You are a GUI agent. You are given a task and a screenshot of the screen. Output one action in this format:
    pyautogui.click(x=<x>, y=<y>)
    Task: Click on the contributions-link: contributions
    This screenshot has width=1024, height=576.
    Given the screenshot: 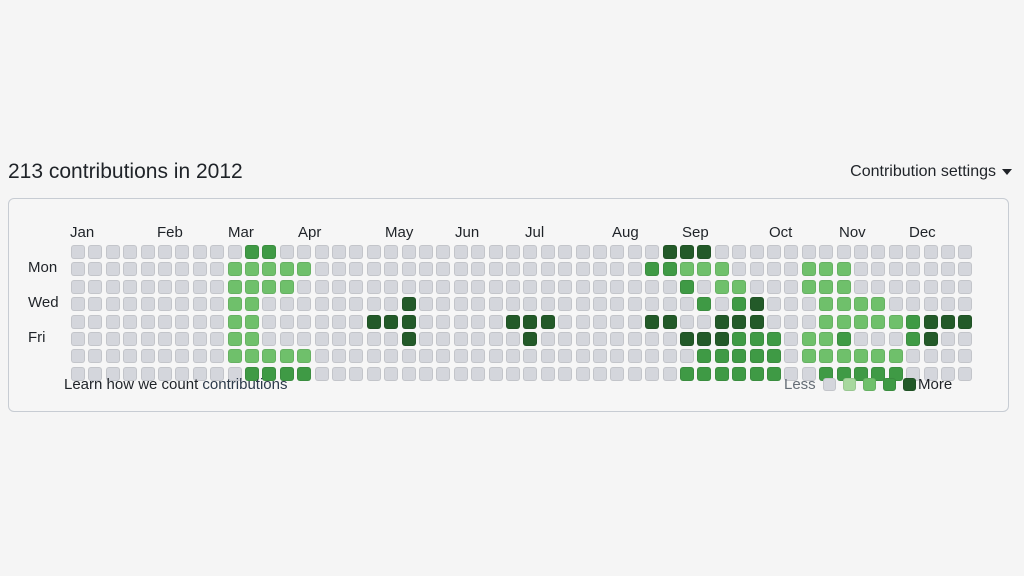 What is the action you would take?
    pyautogui.click(x=245, y=384)
    